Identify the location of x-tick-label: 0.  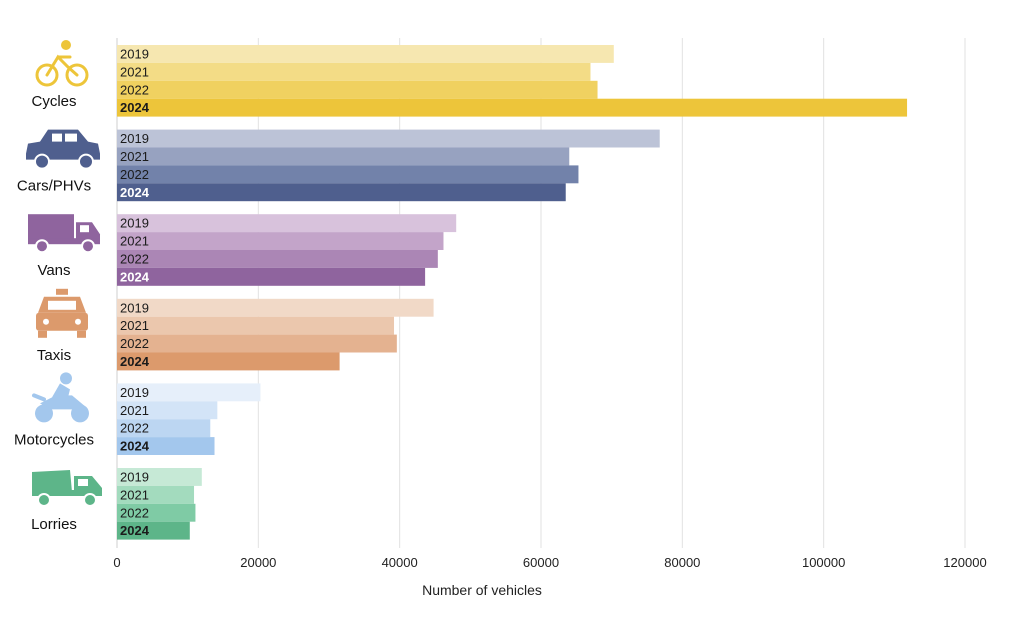
(116, 562).